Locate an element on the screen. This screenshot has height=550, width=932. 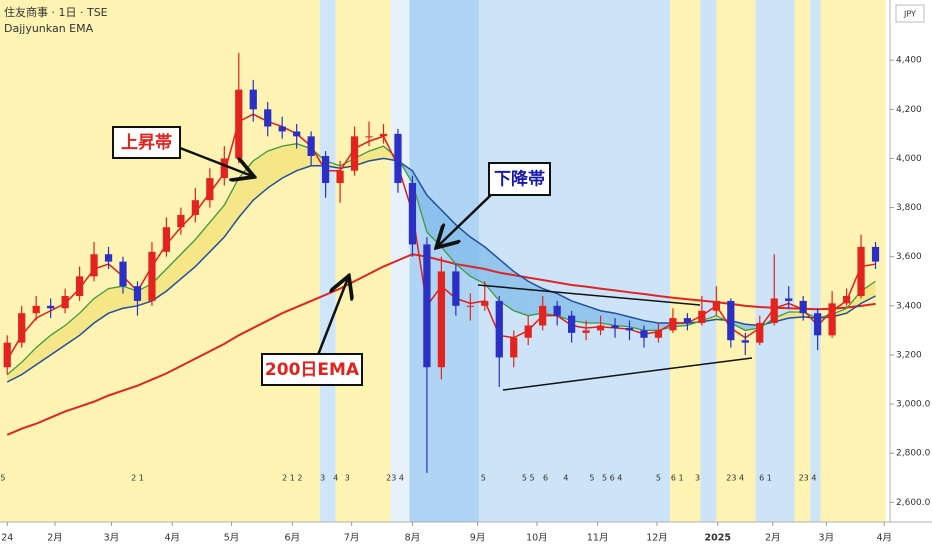
x-tick-label: 4月 is located at coordinates (884, 538).